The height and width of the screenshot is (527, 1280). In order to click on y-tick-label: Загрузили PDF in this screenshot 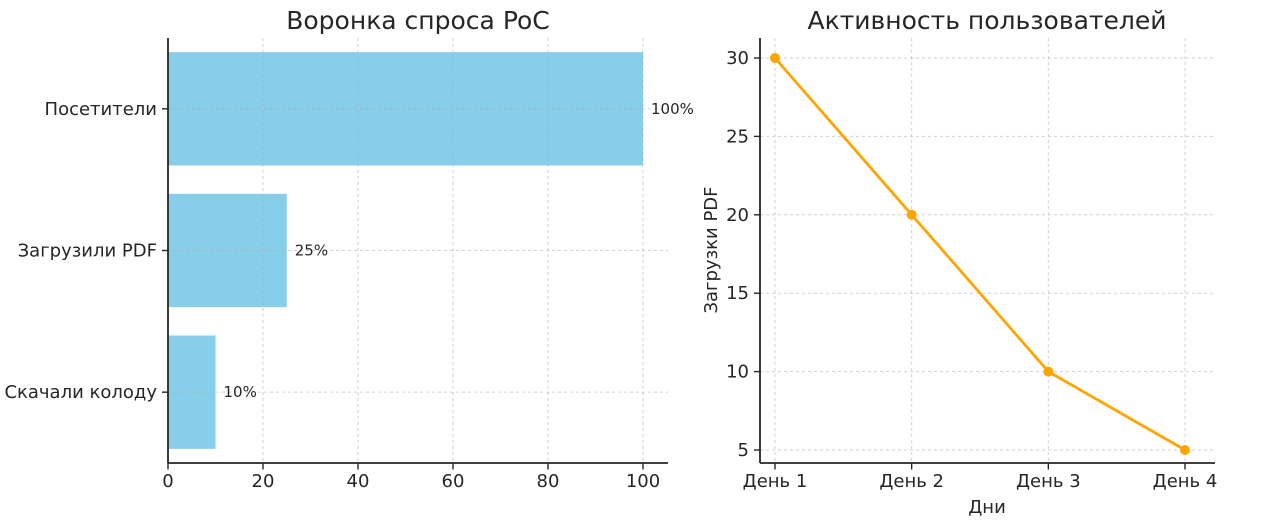, I will do `click(87, 251)`.